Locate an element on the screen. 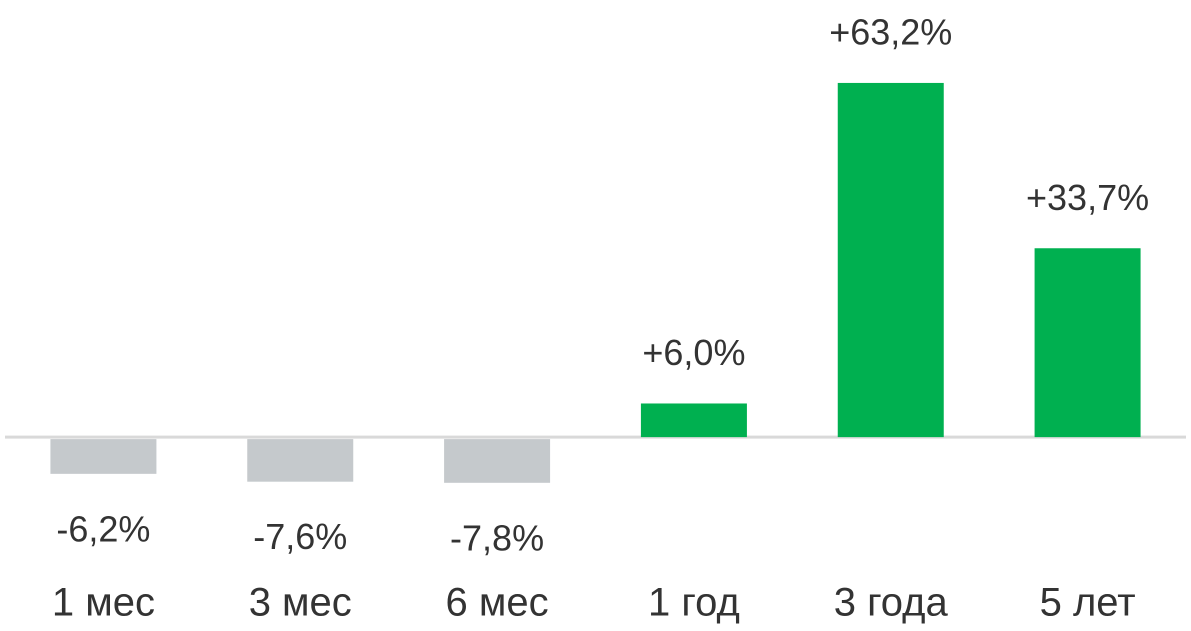 This screenshot has width=1191, height=631. value-label: -6,2% is located at coordinates (103, 528).